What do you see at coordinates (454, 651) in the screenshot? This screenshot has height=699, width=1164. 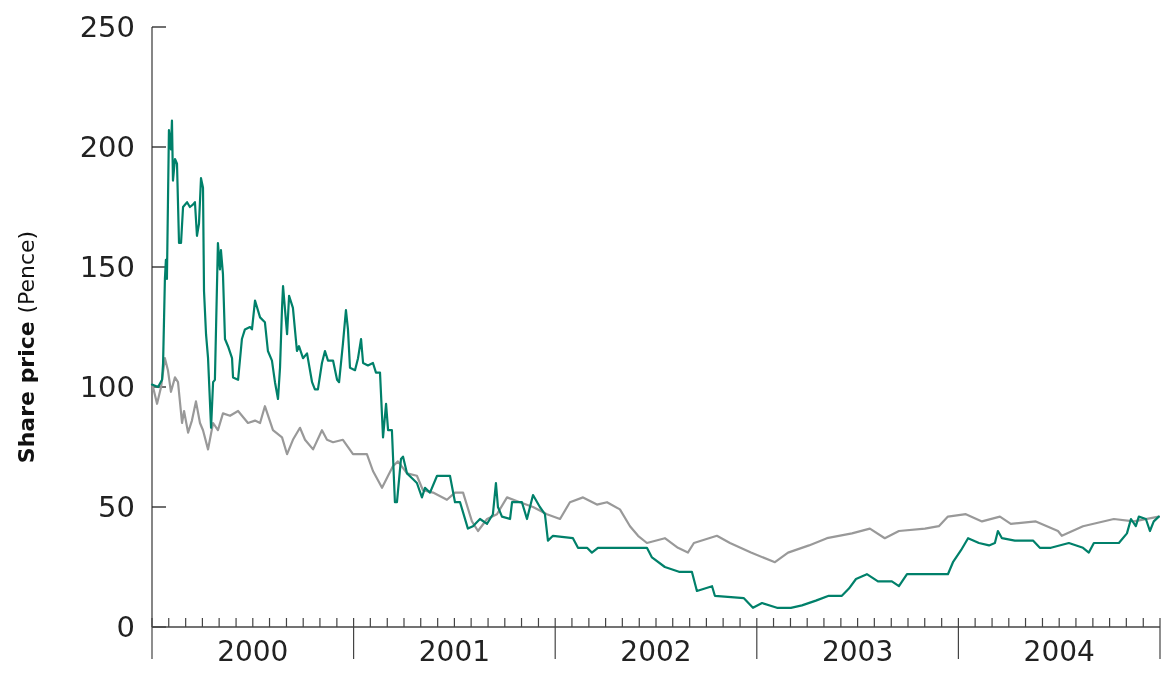 I see `x-tick-label: 2001` at bounding box center [454, 651].